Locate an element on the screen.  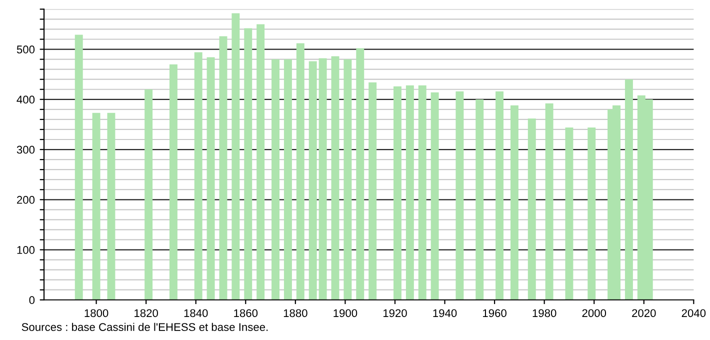
x-tick-label: 1920 is located at coordinates (395, 313).